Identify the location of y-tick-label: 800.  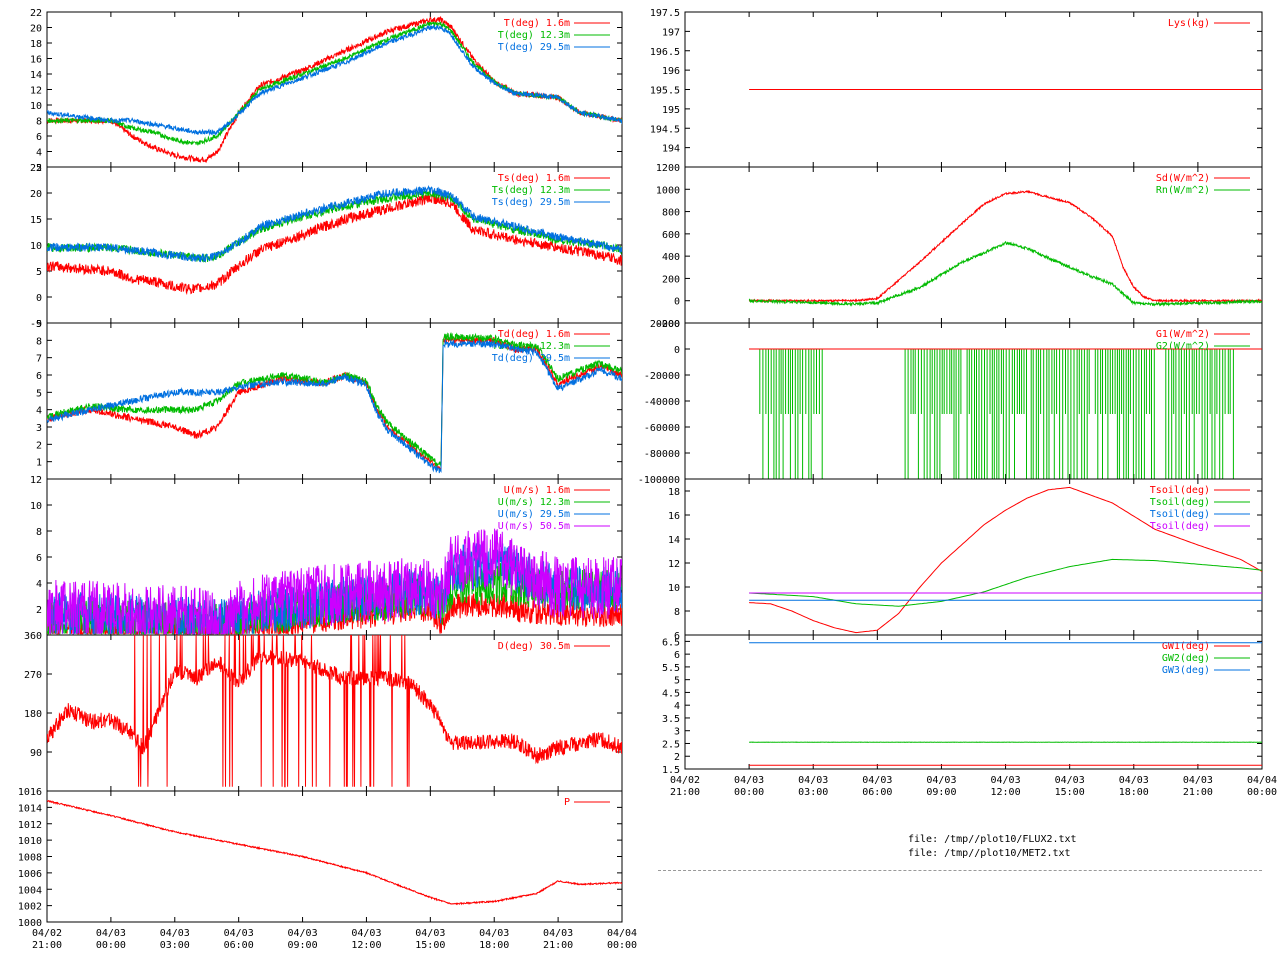
(671, 213).